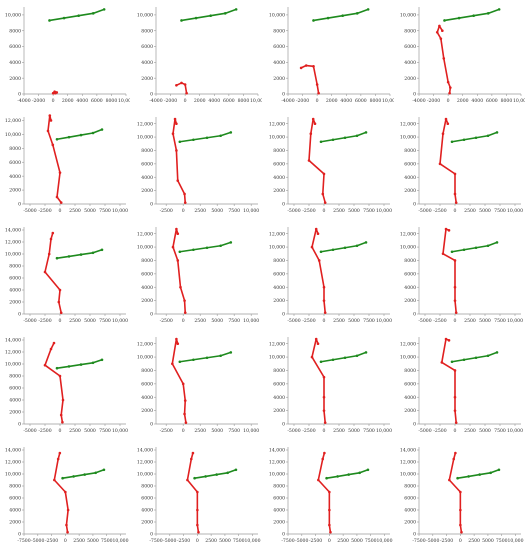  I want to click on green-series-line, so click(475, 247).